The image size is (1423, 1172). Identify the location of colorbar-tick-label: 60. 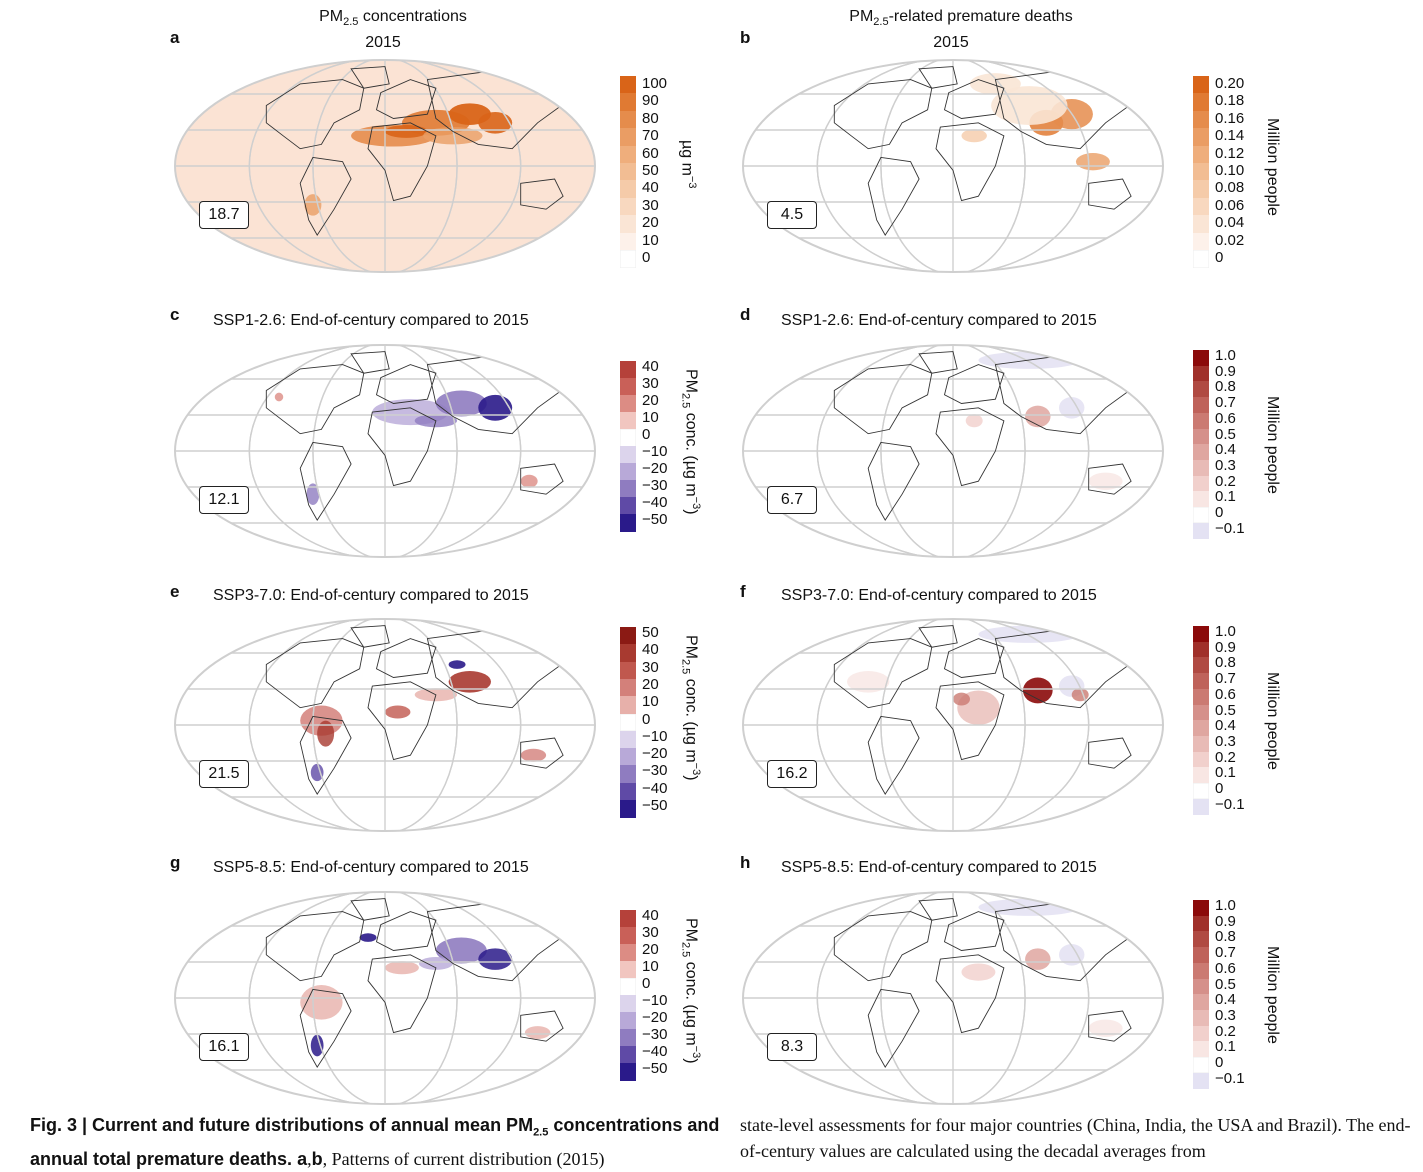
(650, 153).